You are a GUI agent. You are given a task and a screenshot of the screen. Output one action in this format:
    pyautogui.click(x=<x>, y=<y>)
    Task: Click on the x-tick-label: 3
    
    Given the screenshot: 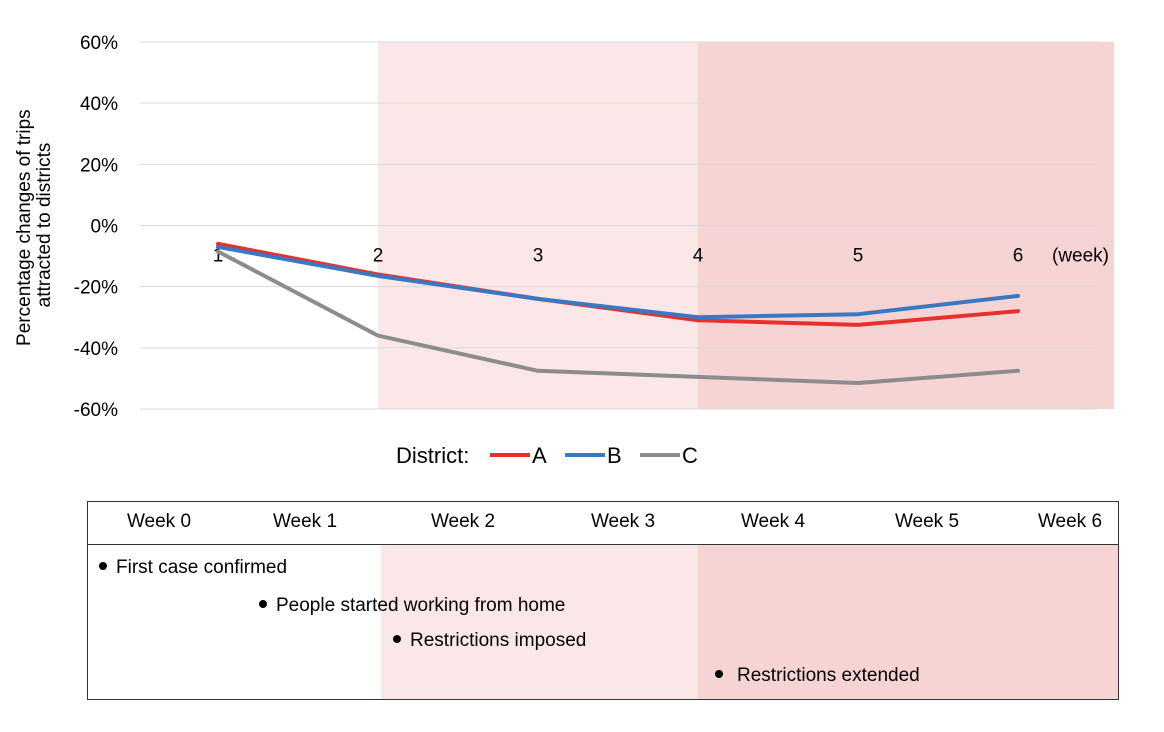 What is the action you would take?
    pyautogui.click(x=538, y=256)
    